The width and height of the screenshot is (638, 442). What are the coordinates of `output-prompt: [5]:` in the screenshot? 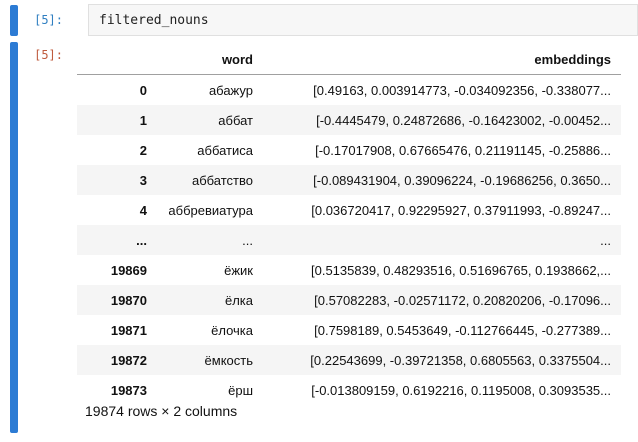 It's located at (48, 55).